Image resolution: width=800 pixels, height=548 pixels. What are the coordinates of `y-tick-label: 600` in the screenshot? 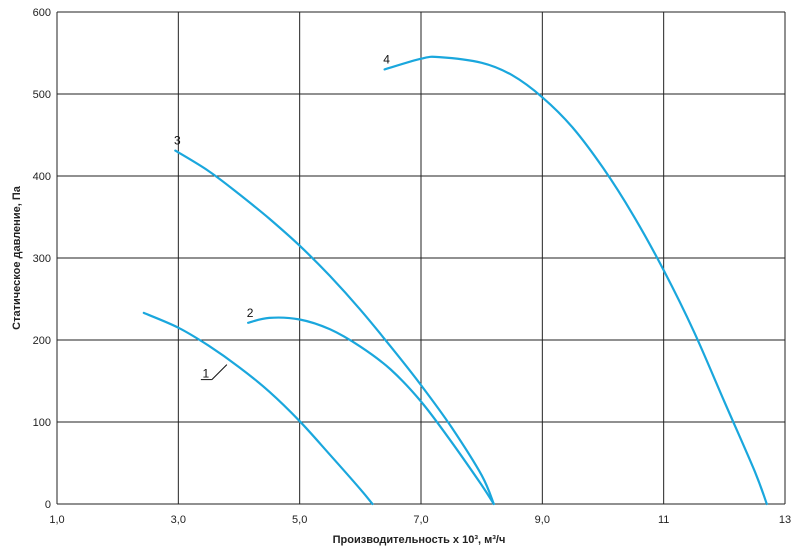 It's located at (42, 13).